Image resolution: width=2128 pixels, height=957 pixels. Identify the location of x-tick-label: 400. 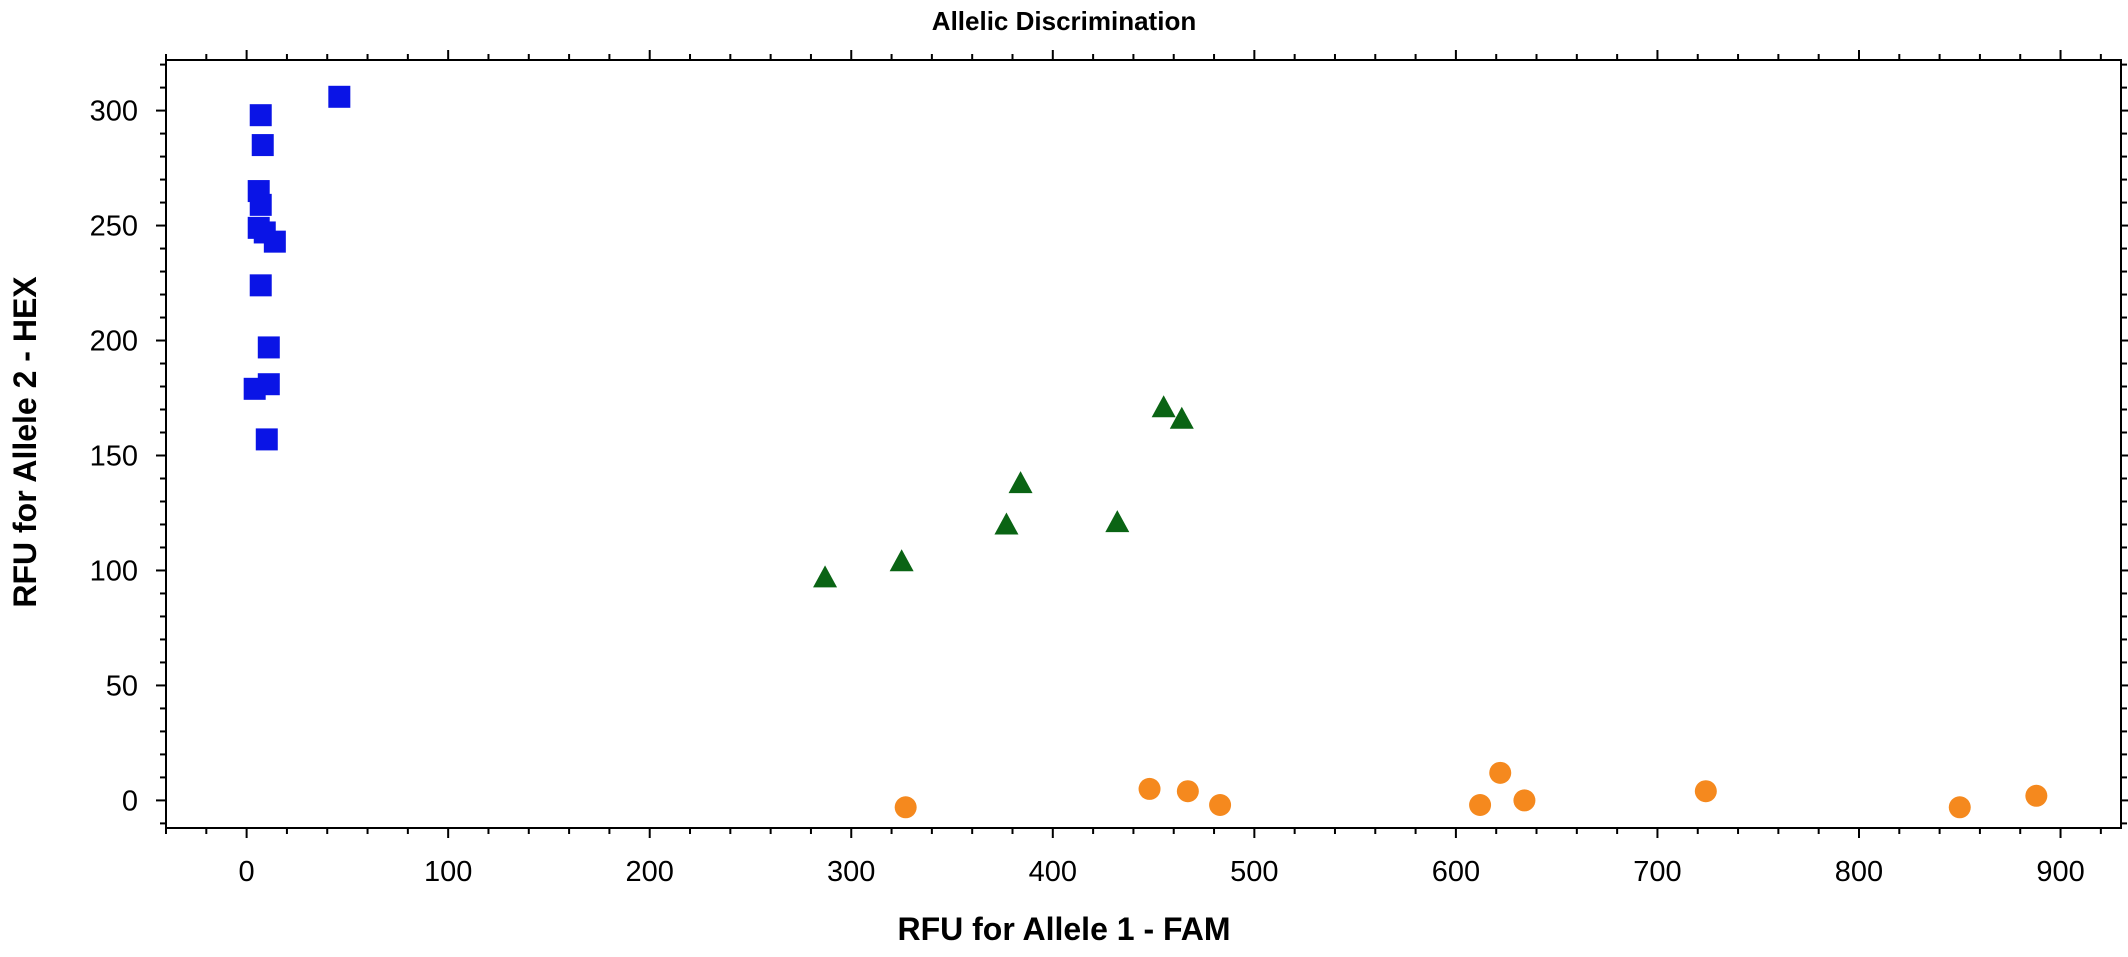
(1053, 872).